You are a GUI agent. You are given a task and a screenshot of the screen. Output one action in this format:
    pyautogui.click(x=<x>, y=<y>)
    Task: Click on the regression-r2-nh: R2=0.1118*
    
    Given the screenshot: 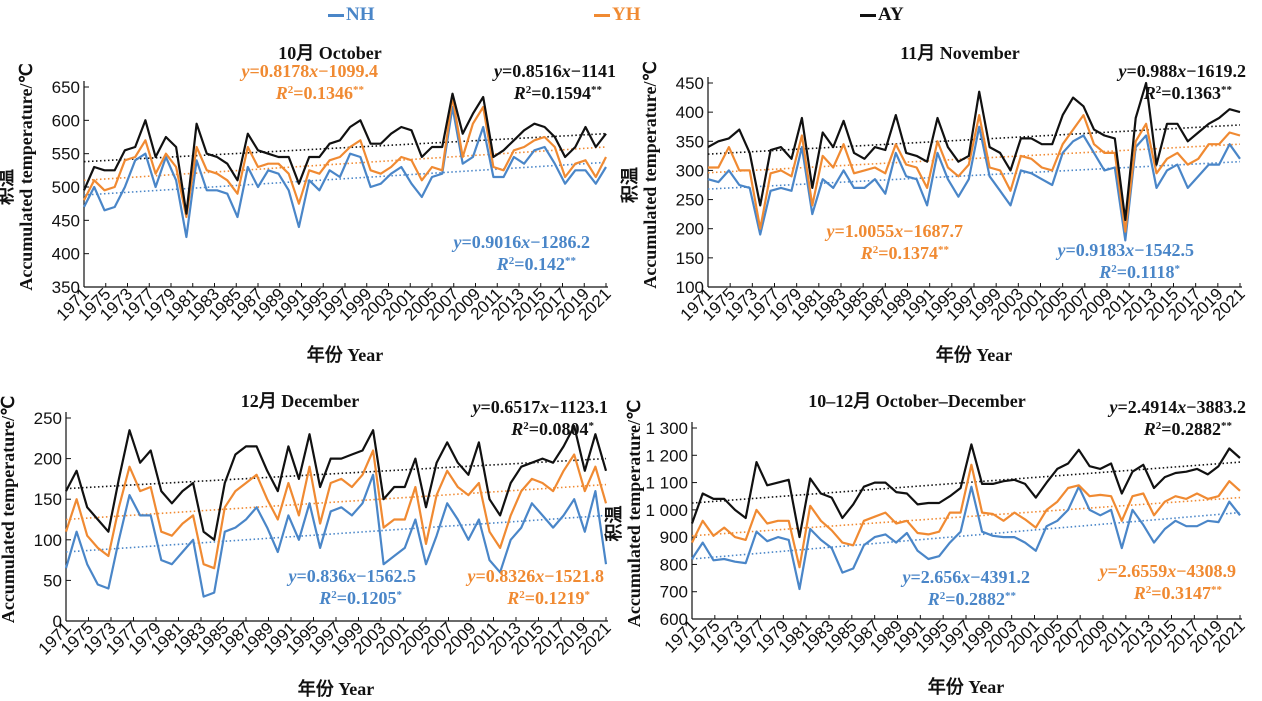 What is the action you would take?
    pyautogui.click(x=1139, y=272)
    